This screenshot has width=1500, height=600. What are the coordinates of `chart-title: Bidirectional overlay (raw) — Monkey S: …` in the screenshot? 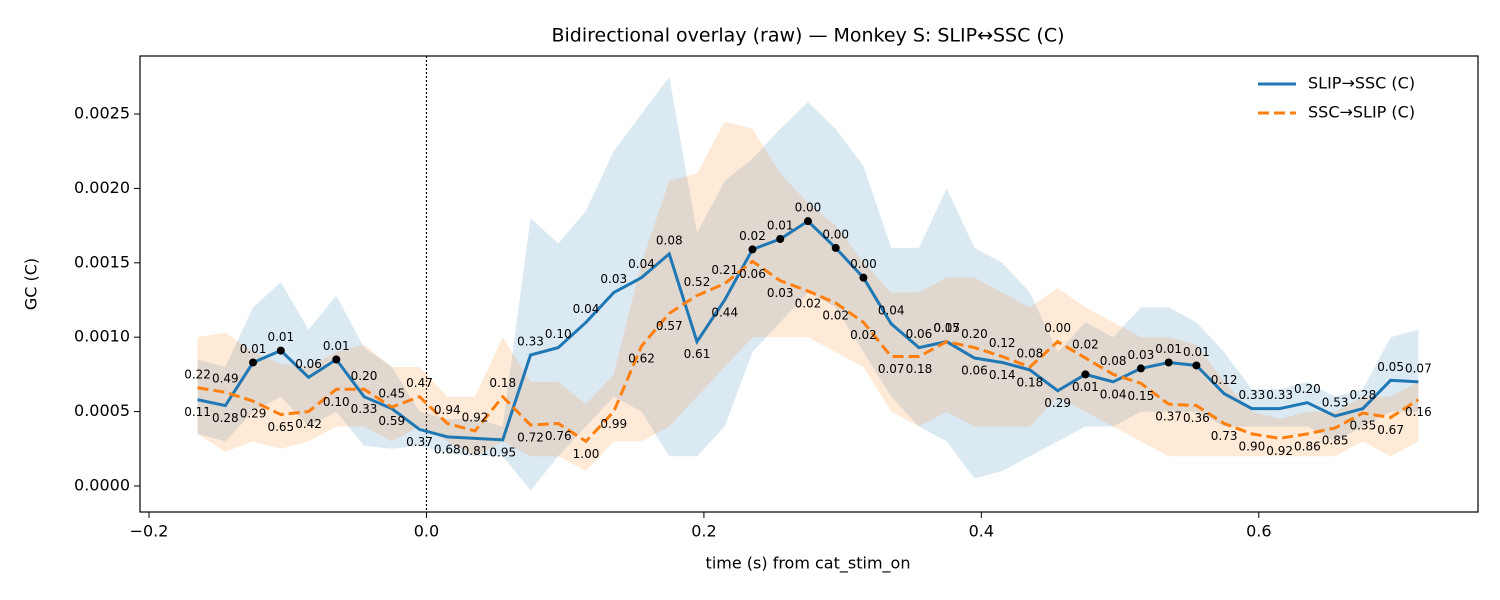 It's located at (807, 36).